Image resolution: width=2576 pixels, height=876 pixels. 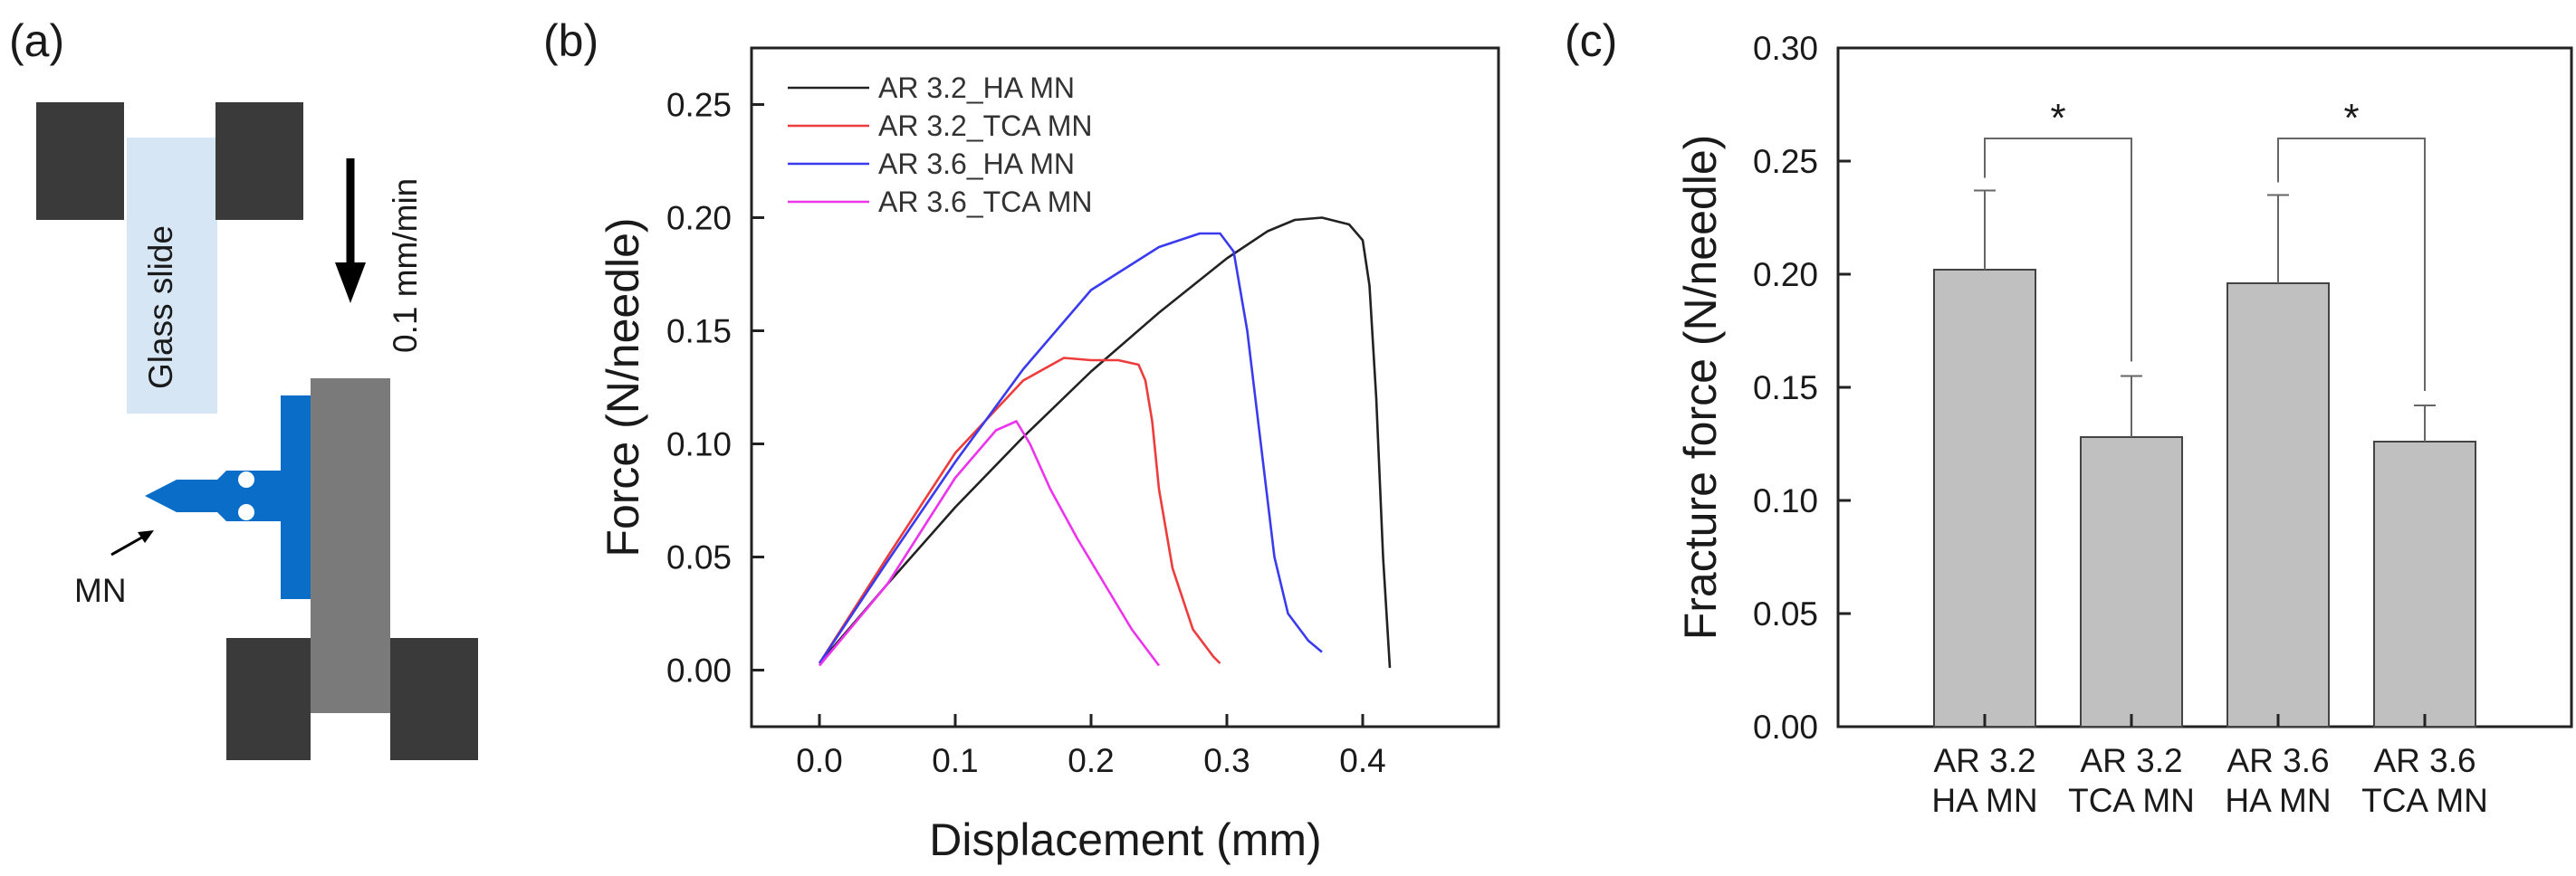 What do you see at coordinates (228, 497) in the screenshot?
I see `microneedle-icon` at bounding box center [228, 497].